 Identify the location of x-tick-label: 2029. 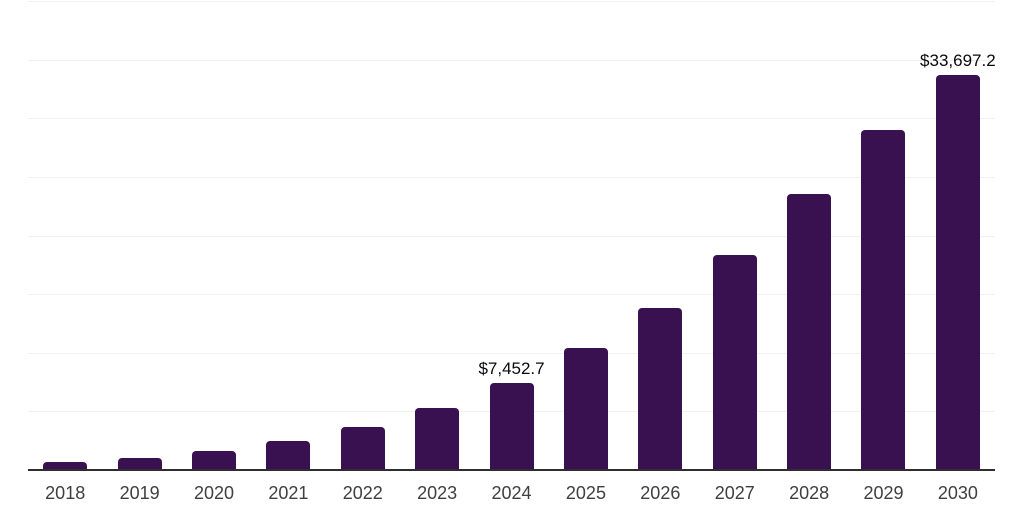
(883, 493).